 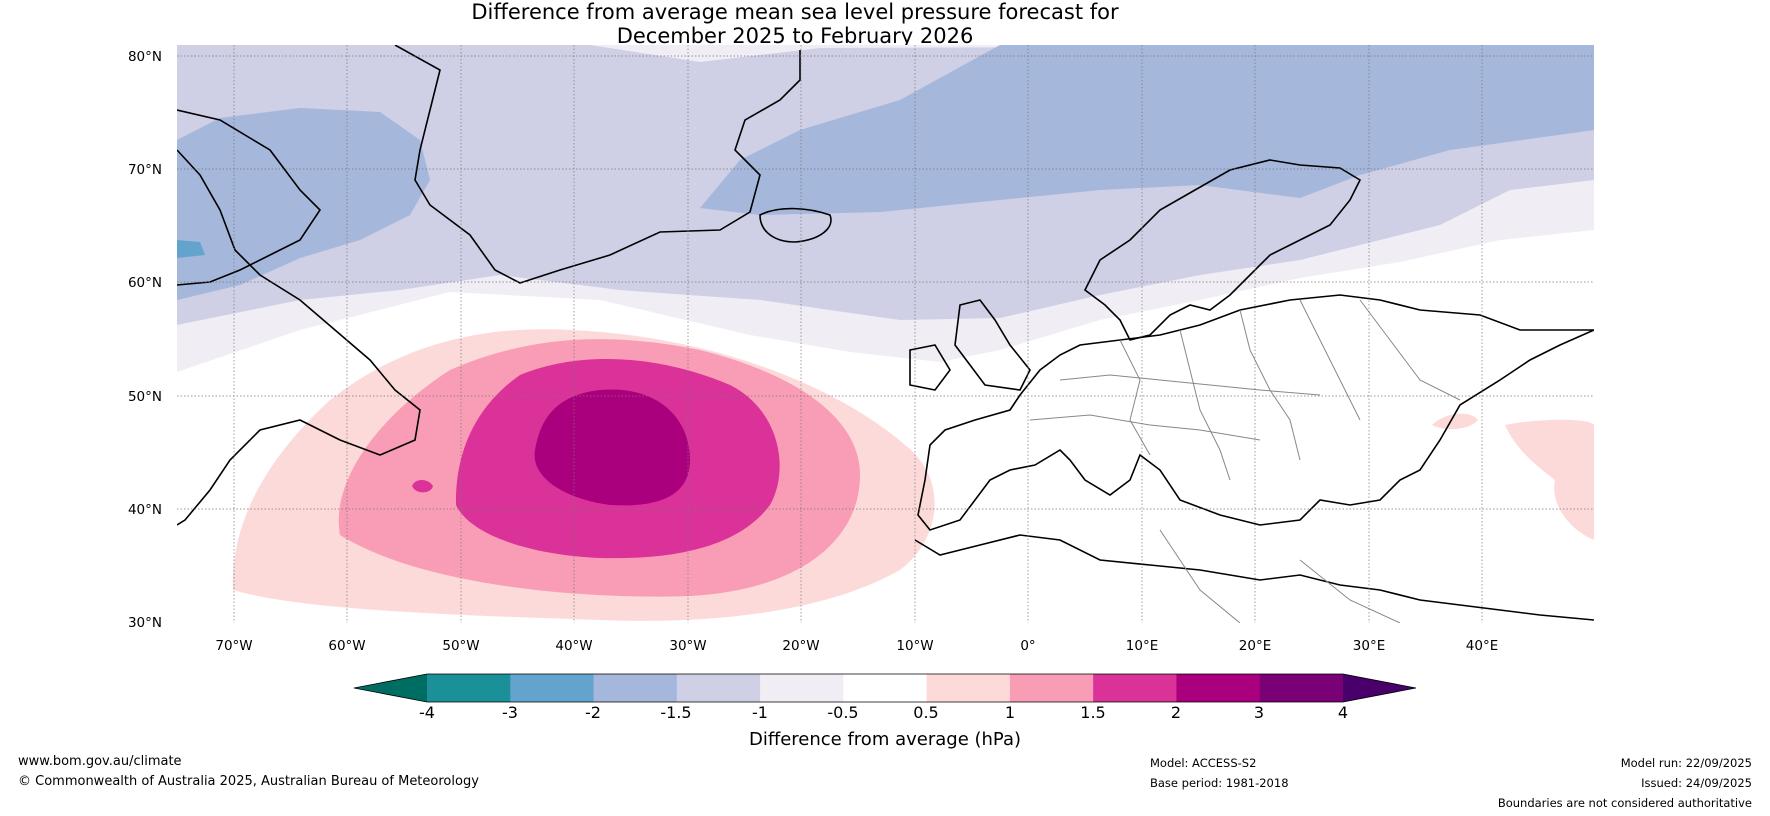 I want to click on iceland-coast, so click(x=795, y=225).